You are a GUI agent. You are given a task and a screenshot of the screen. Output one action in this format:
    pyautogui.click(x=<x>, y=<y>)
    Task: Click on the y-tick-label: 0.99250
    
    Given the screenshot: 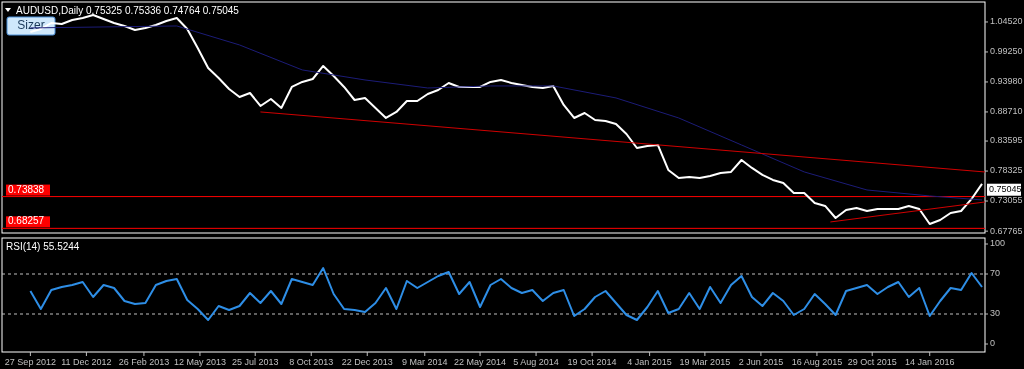 What is the action you would take?
    pyautogui.click(x=1006, y=51)
    